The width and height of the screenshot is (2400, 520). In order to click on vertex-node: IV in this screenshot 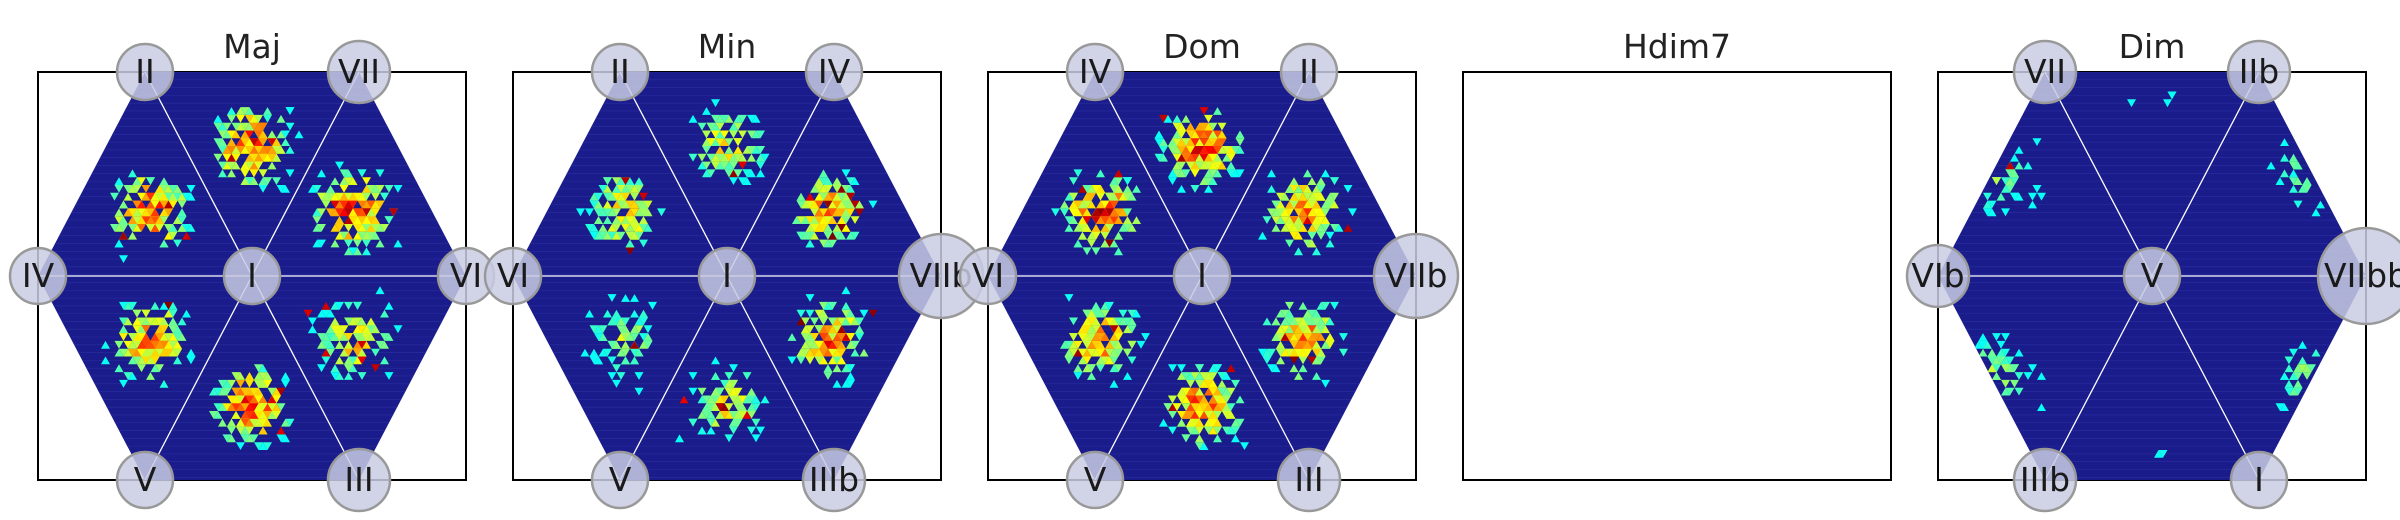, I will do `click(38, 276)`.